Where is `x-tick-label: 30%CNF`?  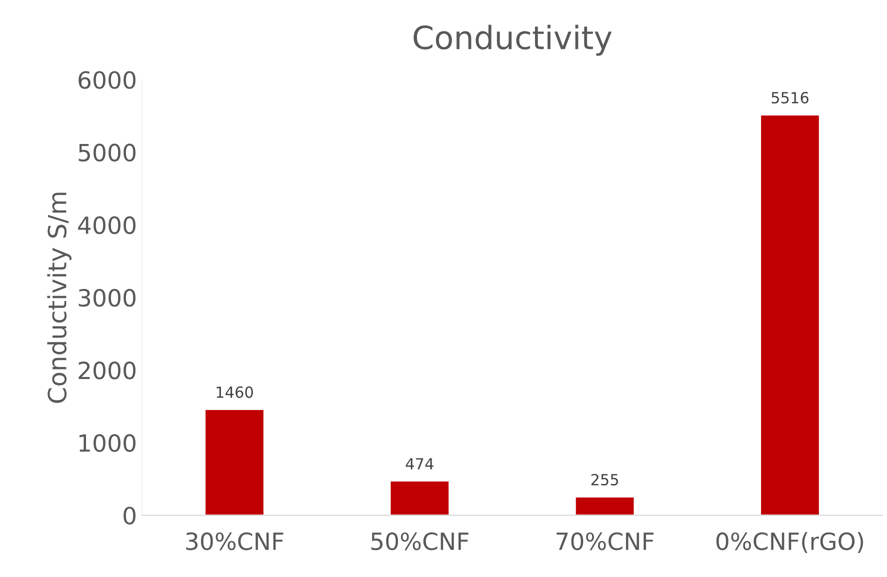
x-tick-label: 30%CNF is located at coordinates (235, 541).